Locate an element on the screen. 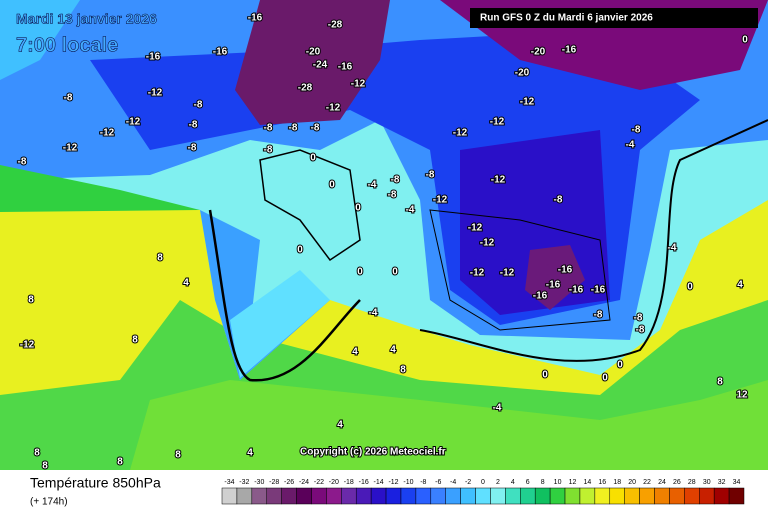 The height and width of the screenshot is (512, 768). footer-lead: (+ 174h) is located at coordinates (49, 502).